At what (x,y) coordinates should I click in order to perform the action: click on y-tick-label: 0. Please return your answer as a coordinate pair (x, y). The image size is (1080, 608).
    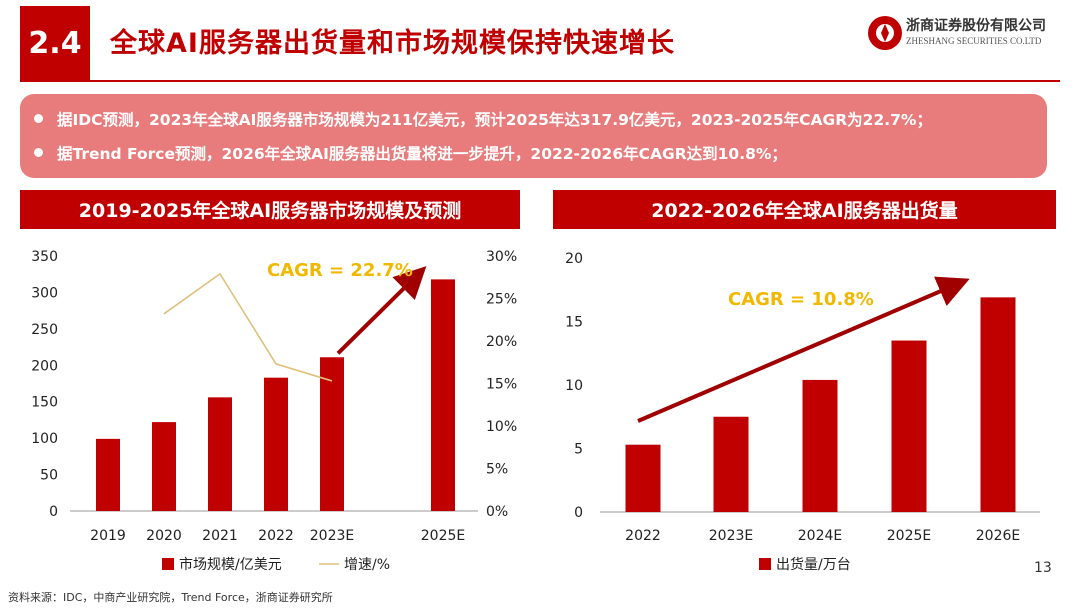
    Looking at the image, I should click on (578, 513).